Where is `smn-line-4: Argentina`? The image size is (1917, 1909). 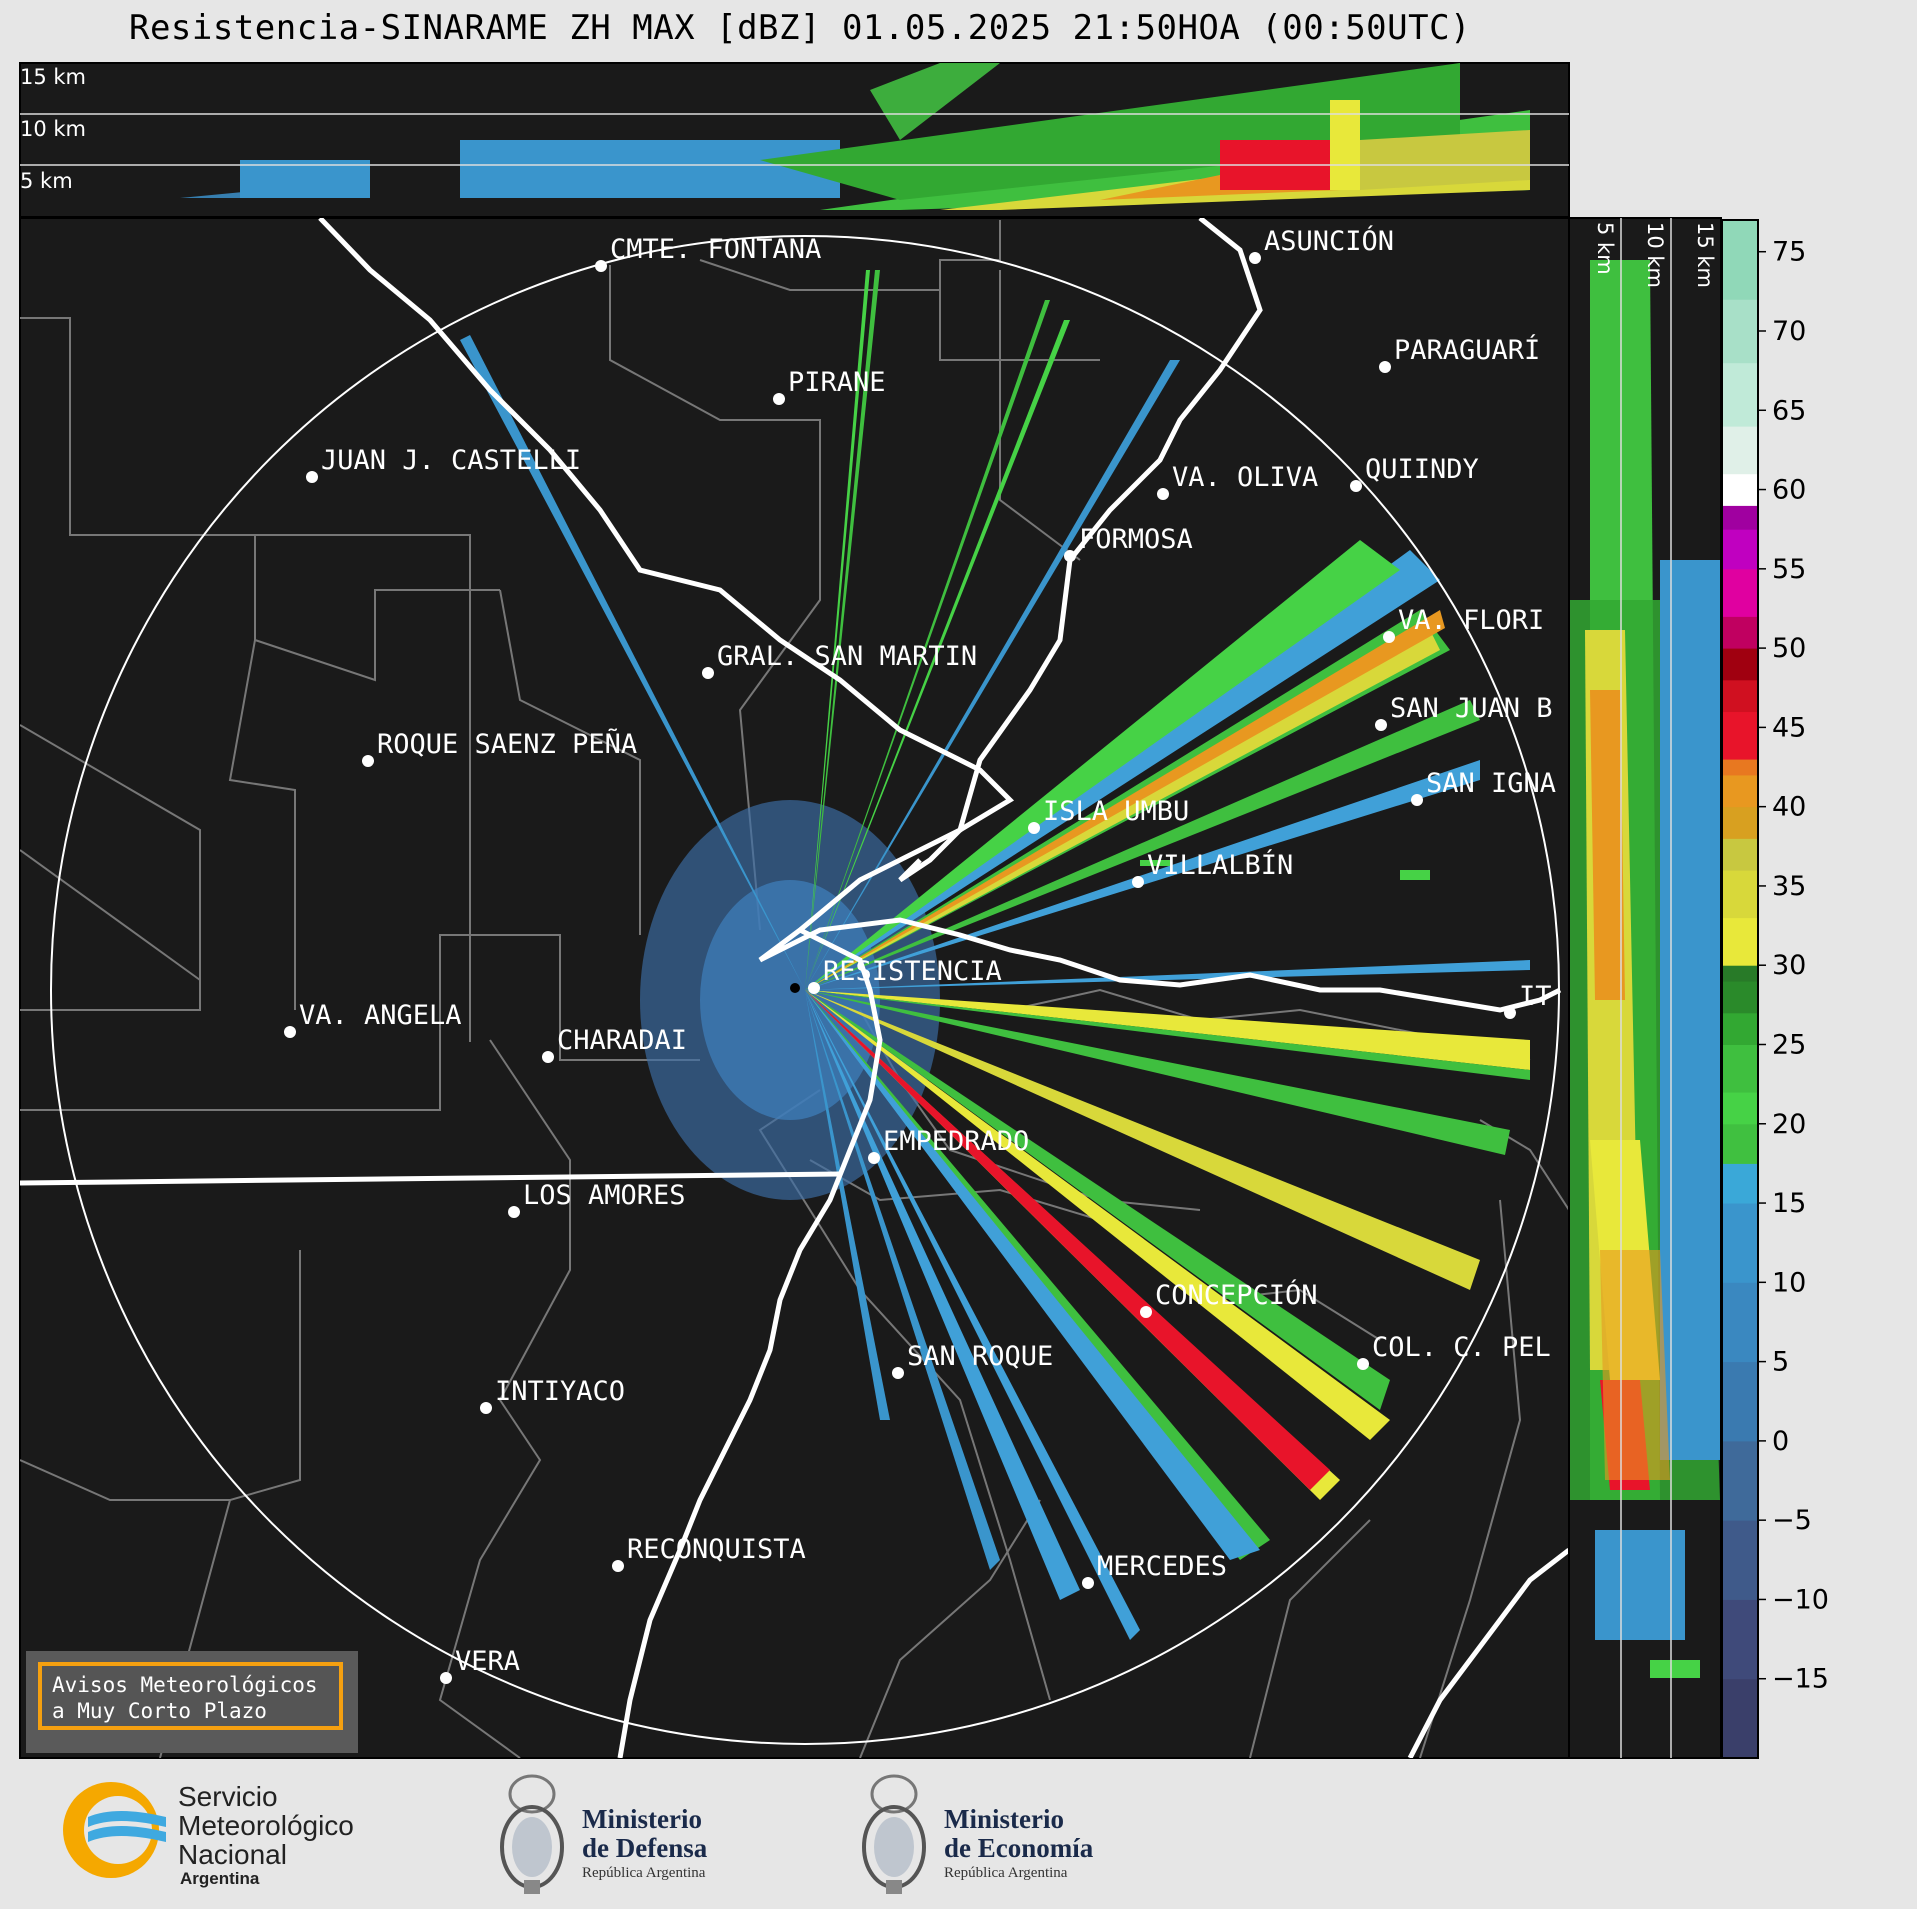 smn-line-4: Argentina is located at coordinates (220, 1878).